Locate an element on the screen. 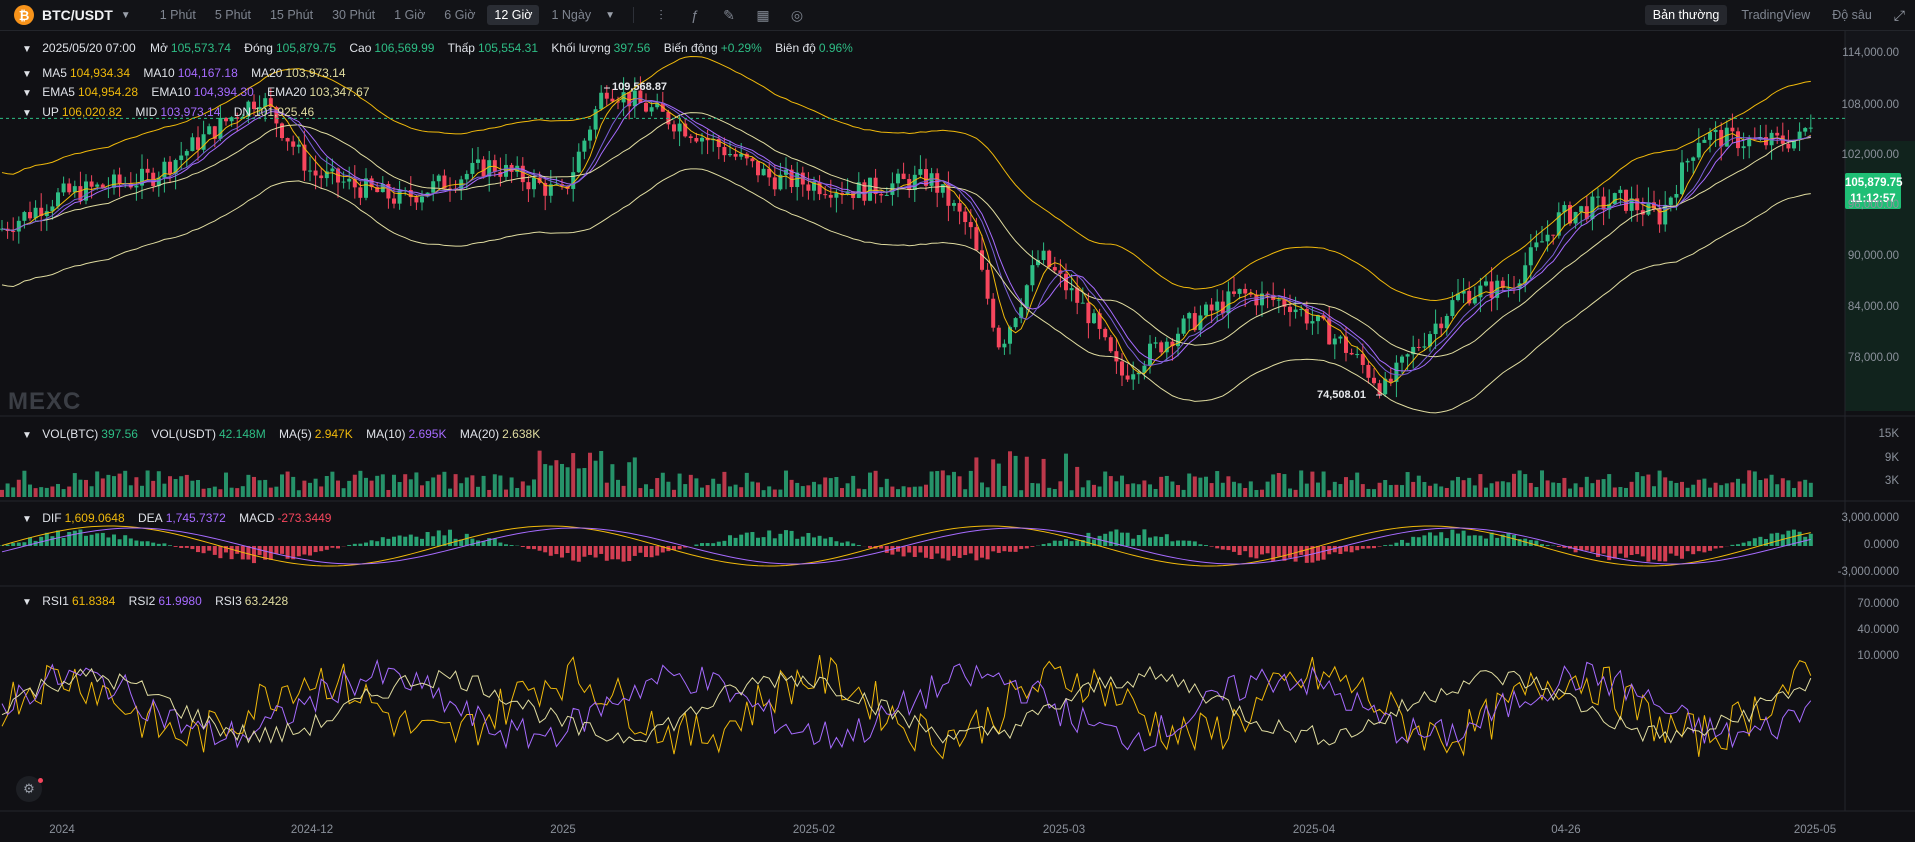 Image resolution: width=1915 pixels, height=842 pixels. interval-tab: 6 Giờ is located at coordinates (460, 15).